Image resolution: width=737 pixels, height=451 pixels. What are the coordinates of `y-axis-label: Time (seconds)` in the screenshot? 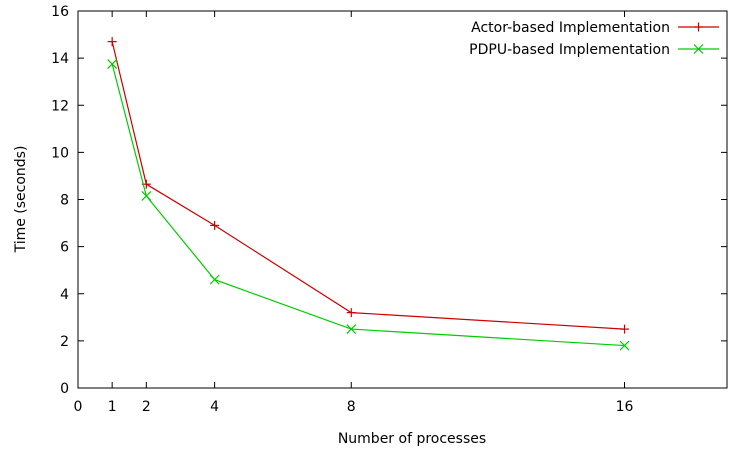 It's located at (21, 200).